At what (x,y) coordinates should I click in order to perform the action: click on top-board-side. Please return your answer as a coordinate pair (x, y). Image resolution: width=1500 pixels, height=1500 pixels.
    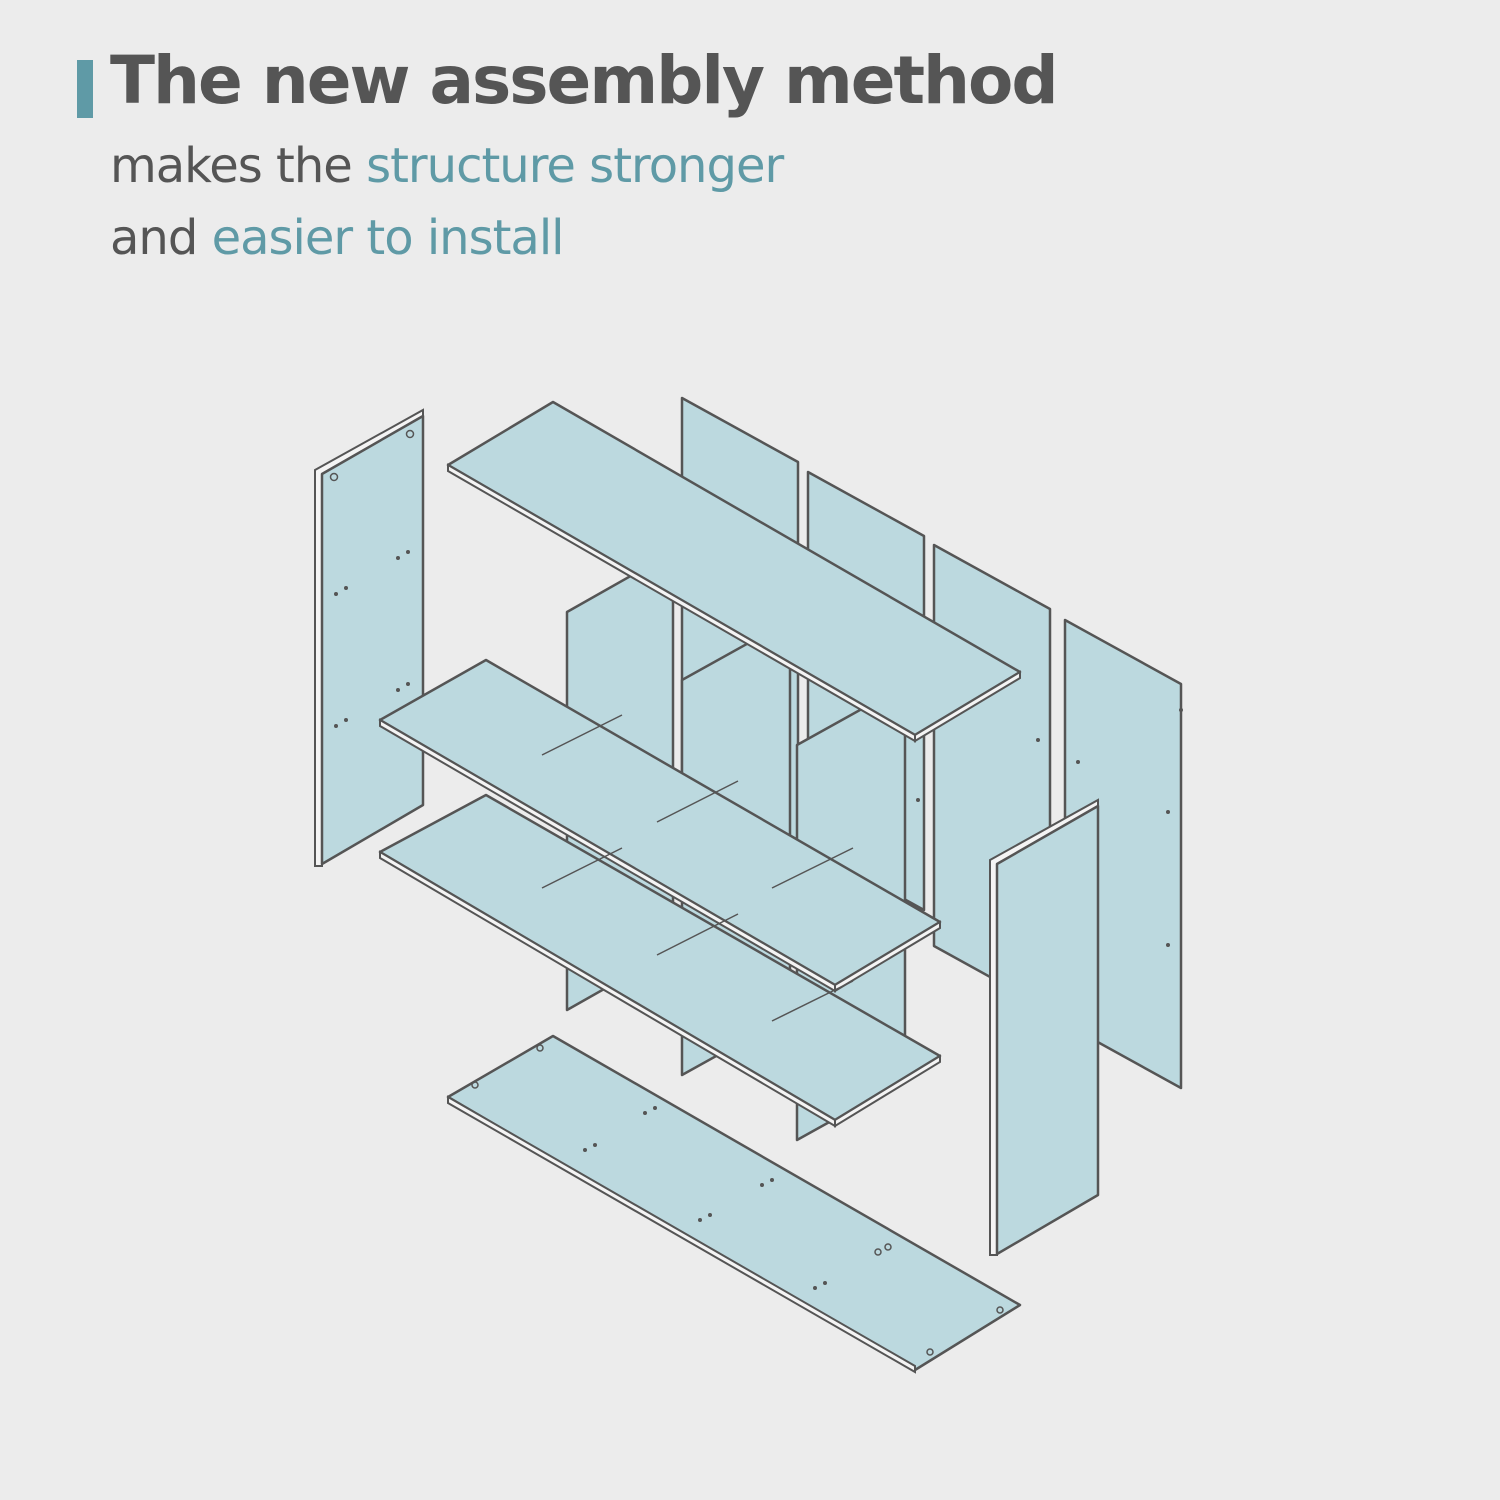
    Looking at the image, I should click on (967, 706).